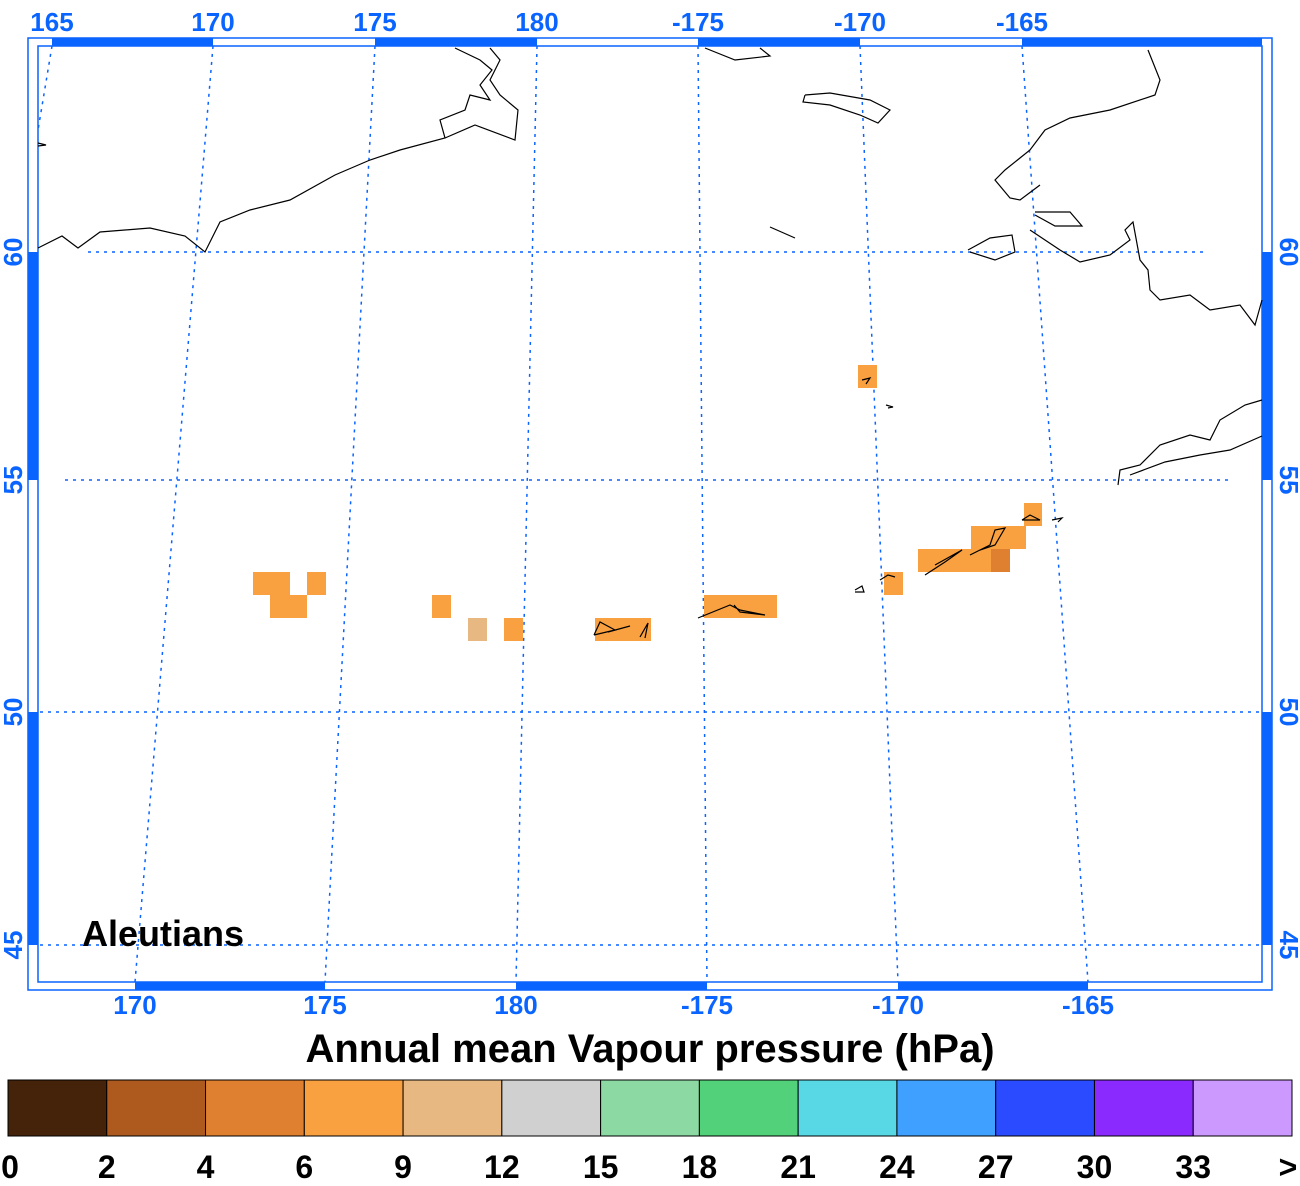  I want to click on colorbar-tick-label: 15, so click(601, 1167).